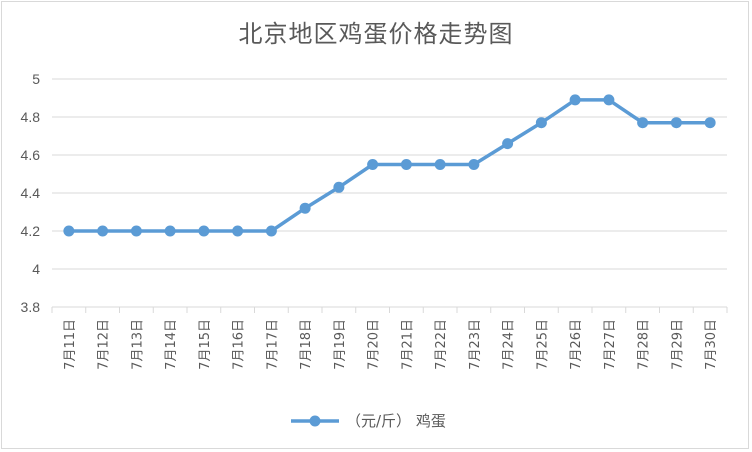 The height and width of the screenshot is (452, 752). Describe the element at coordinates (205, 344) in the screenshot. I see `x-tick-label: 7月15日` at that location.